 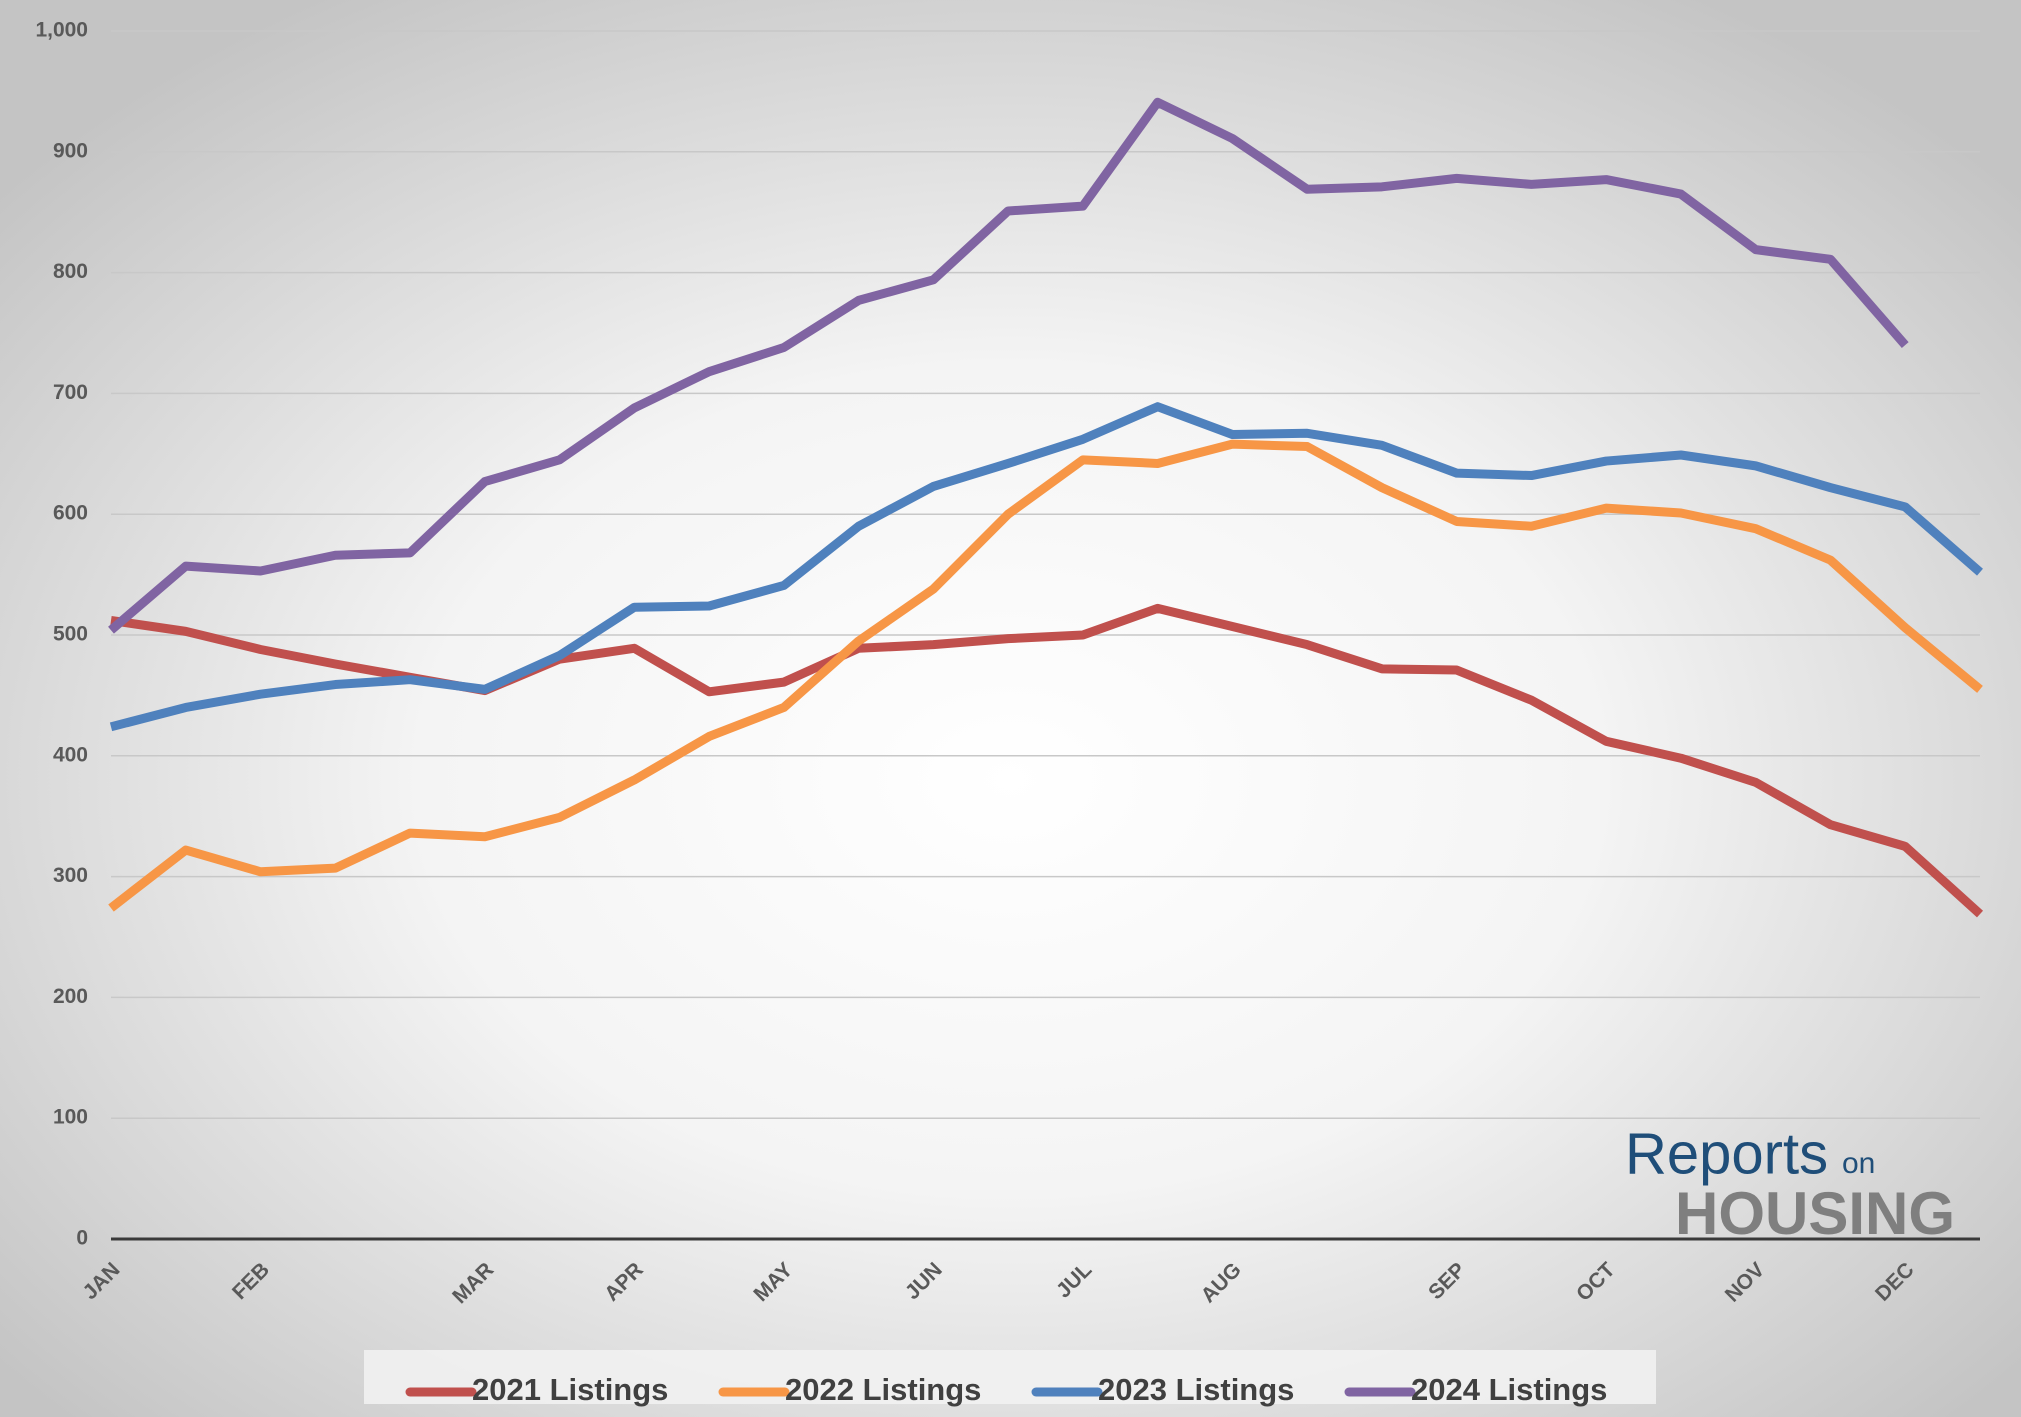 What do you see at coordinates (1196, 1389) in the screenshot?
I see `legend-label: 2023 Listings` at bounding box center [1196, 1389].